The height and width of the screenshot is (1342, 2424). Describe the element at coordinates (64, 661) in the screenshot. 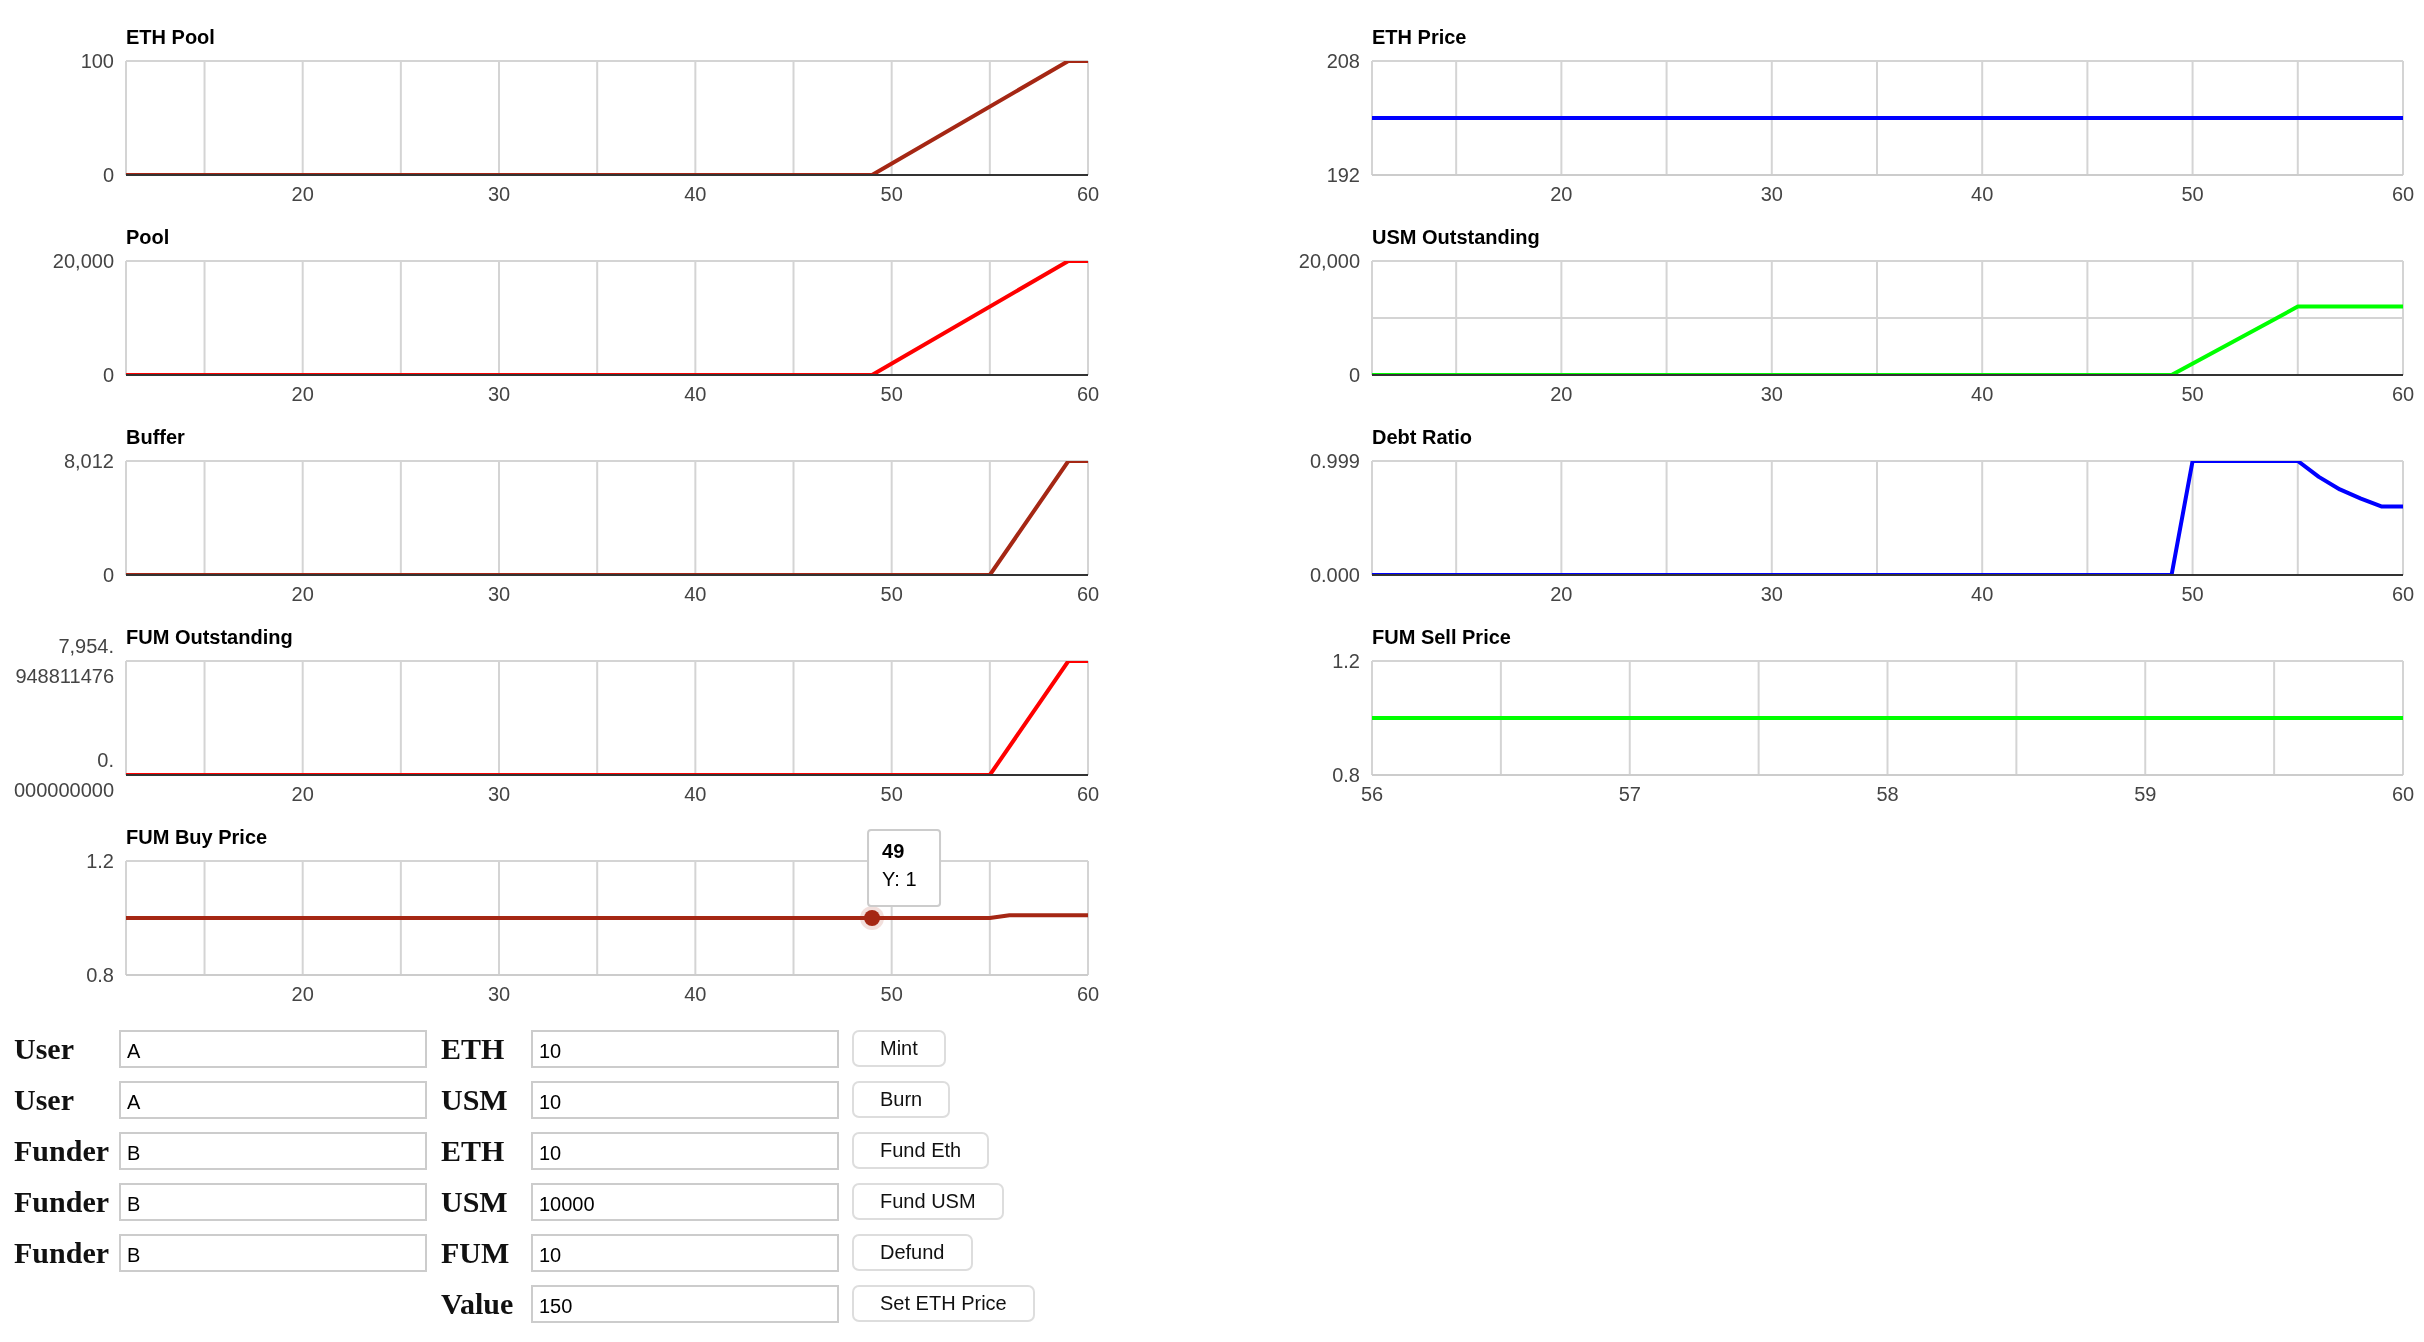

I see `y-tick-label: 7,954.948811476` at that location.